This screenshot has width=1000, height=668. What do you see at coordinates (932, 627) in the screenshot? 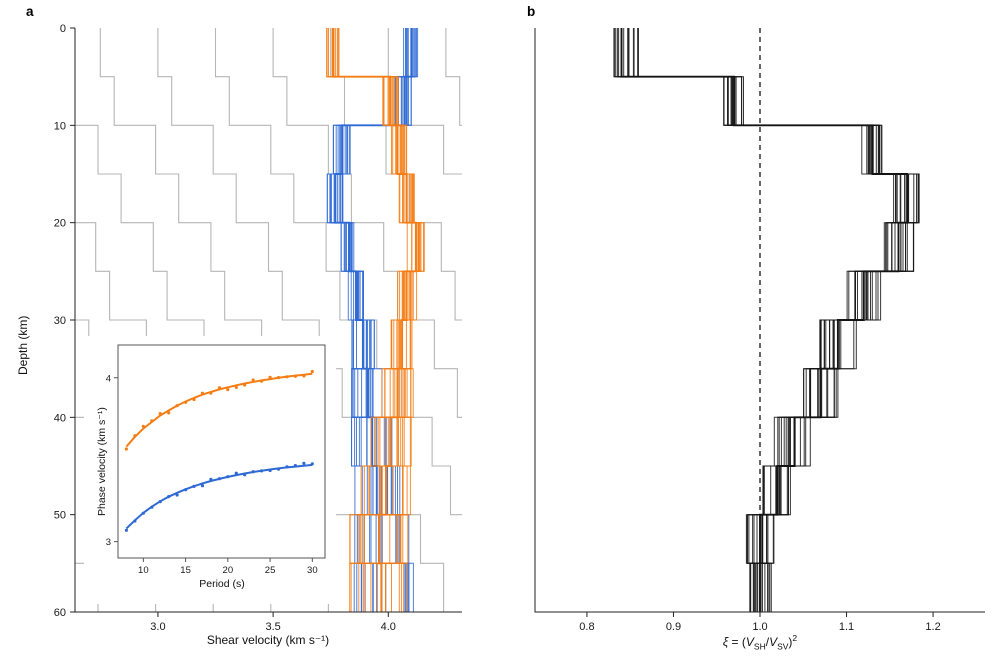
I see `svg-text: 1.2` at bounding box center [932, 627].